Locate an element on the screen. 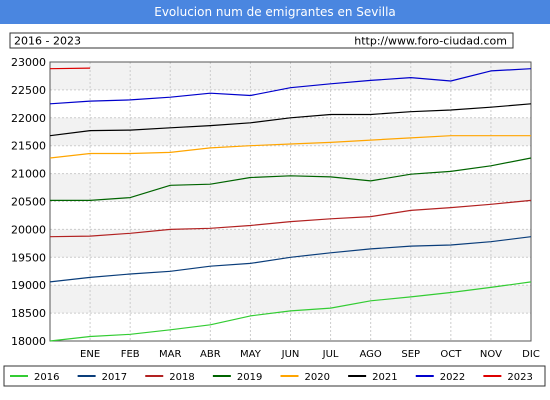 The height and width of the screenshot is (400, 550). series-line-2019 is located at coordinates (291, 179).